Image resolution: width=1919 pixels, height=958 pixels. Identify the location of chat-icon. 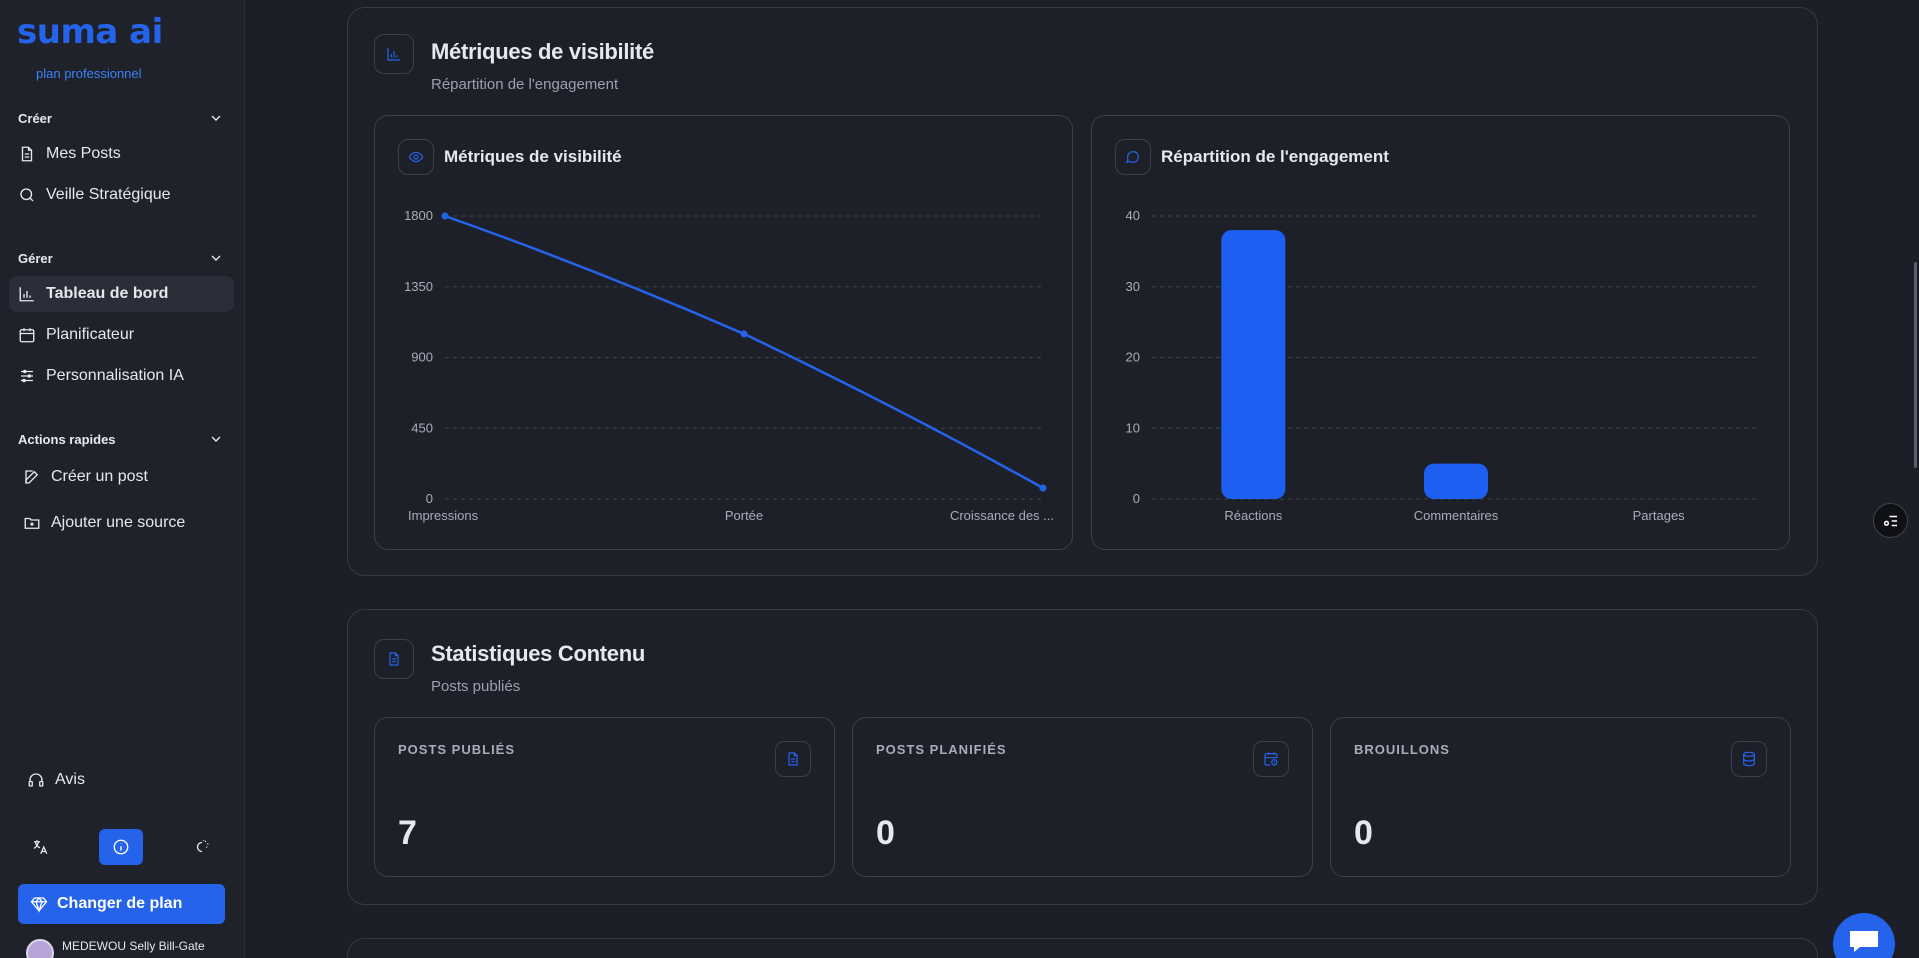
(1864, 941).